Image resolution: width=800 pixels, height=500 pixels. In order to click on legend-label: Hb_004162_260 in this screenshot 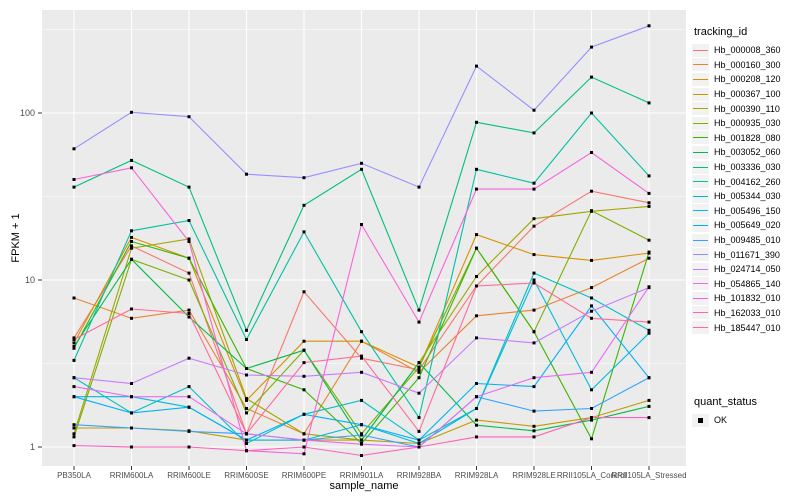, I will do `click(747, 181)`.